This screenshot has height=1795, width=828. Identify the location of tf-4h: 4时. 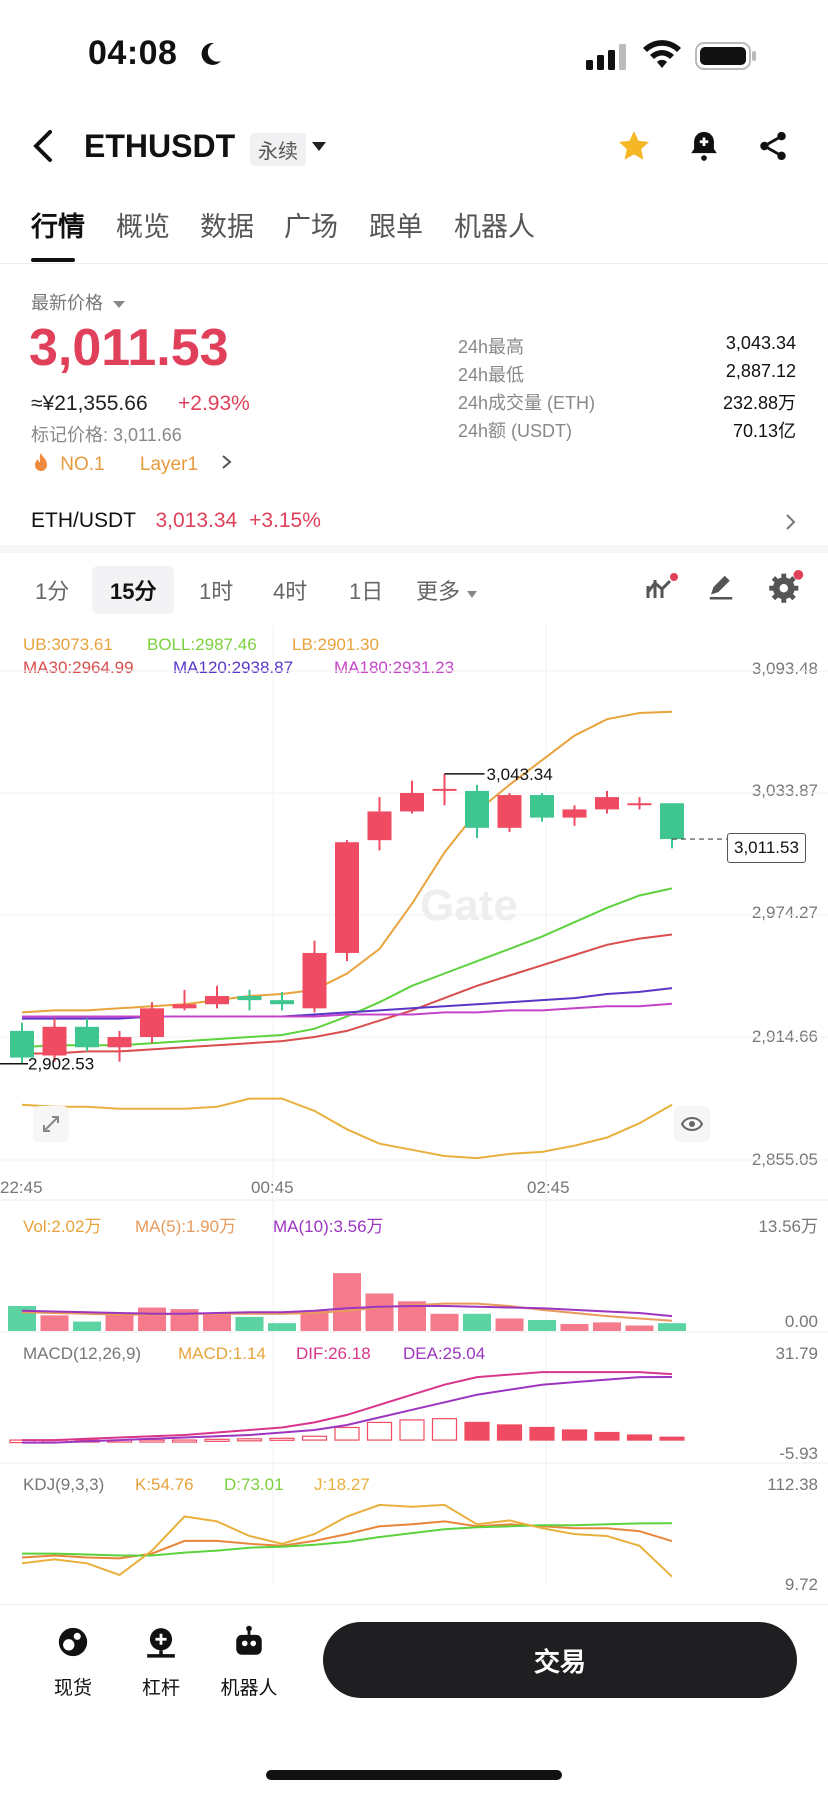
(290, 591).